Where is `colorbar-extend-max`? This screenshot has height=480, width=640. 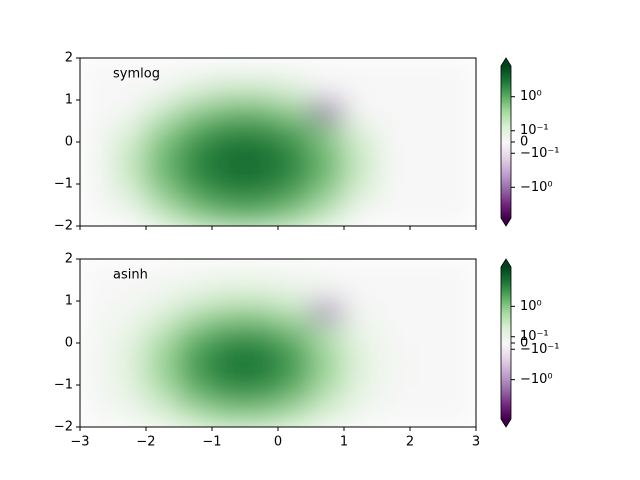
colorbar-extend-max is located at coordinates (506, 263).